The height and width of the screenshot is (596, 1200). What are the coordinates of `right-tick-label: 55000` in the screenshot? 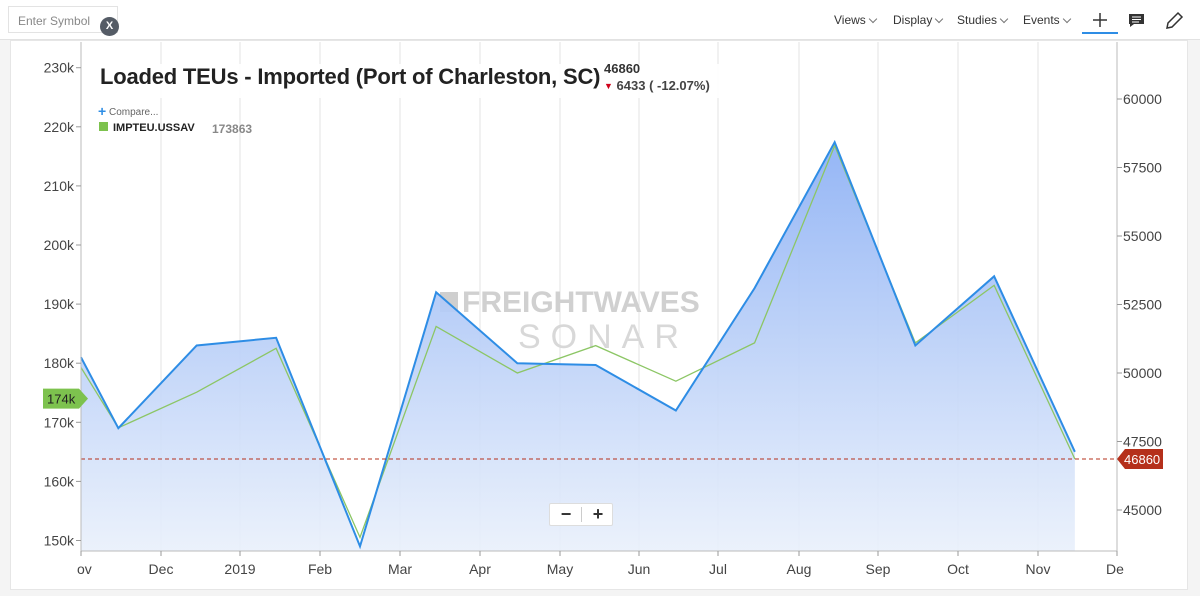 It's located at (1142, 236).